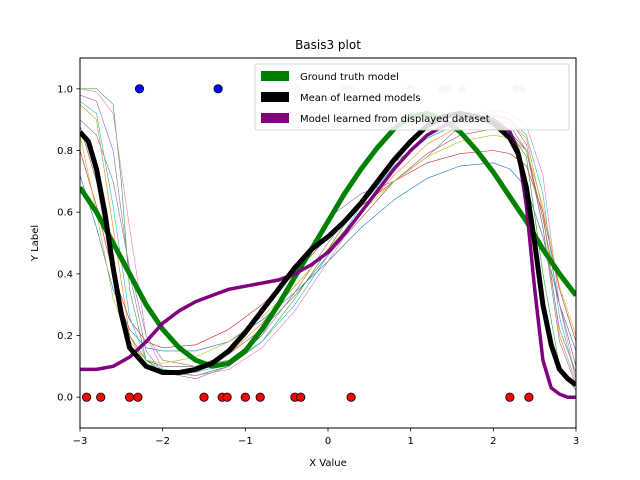 This screenshot has width=640, height=480. I want to click on x-tick-label-2: −2, so click(162, 441).